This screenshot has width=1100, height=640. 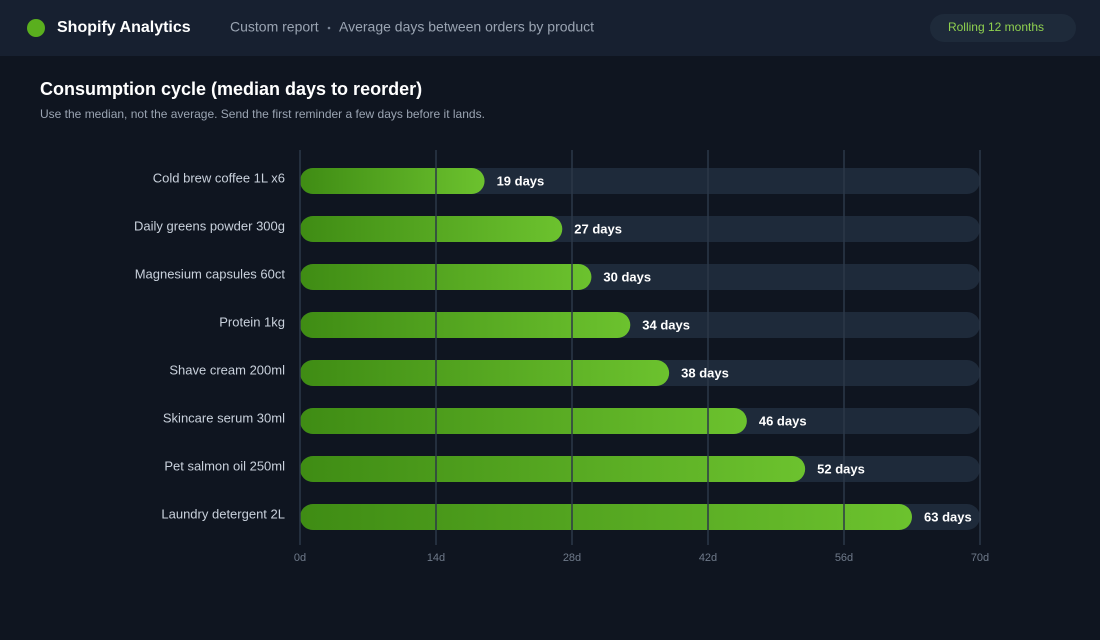 What do you see at coordinates (627, 276) in the screenshot?
I see `value-label: 30 days` at bounding box center [627, 276].